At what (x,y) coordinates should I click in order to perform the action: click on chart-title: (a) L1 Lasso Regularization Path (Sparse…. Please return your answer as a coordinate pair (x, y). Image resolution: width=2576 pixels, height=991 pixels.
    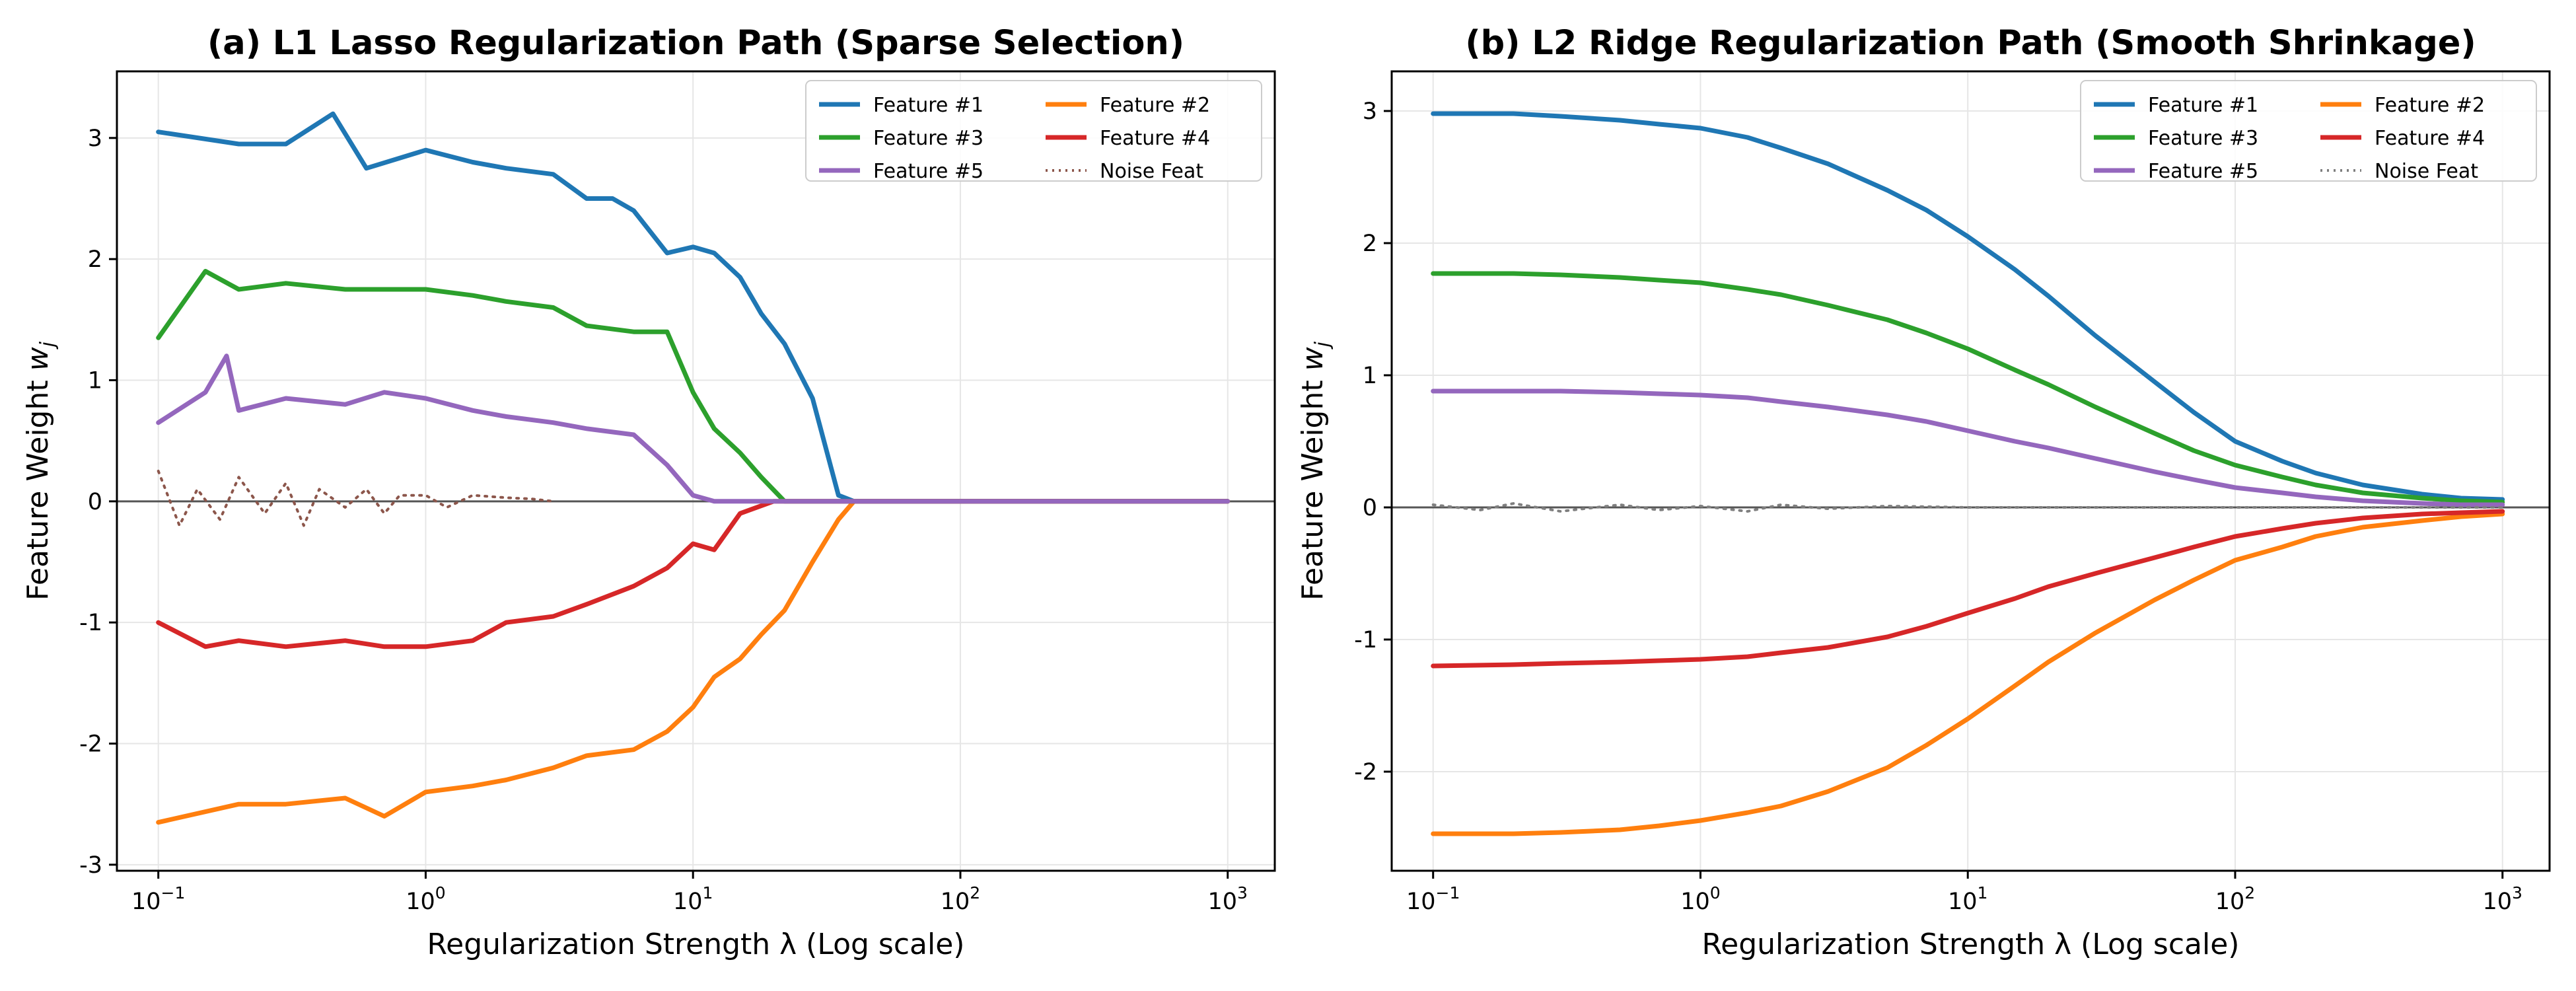
    Looking at the image, I should click on (695, 43).